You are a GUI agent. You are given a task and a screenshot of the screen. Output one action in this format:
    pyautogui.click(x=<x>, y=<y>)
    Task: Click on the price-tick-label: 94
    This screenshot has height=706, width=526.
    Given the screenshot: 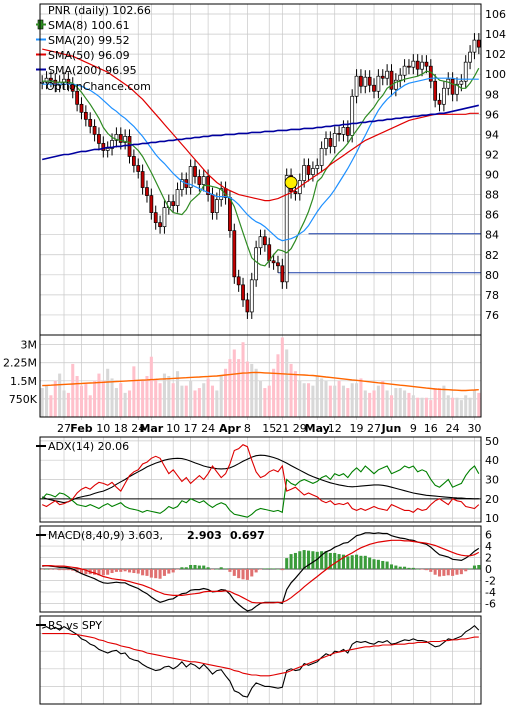 What is the action you would take?
    pyautogui.click(x=492, y=134)
    